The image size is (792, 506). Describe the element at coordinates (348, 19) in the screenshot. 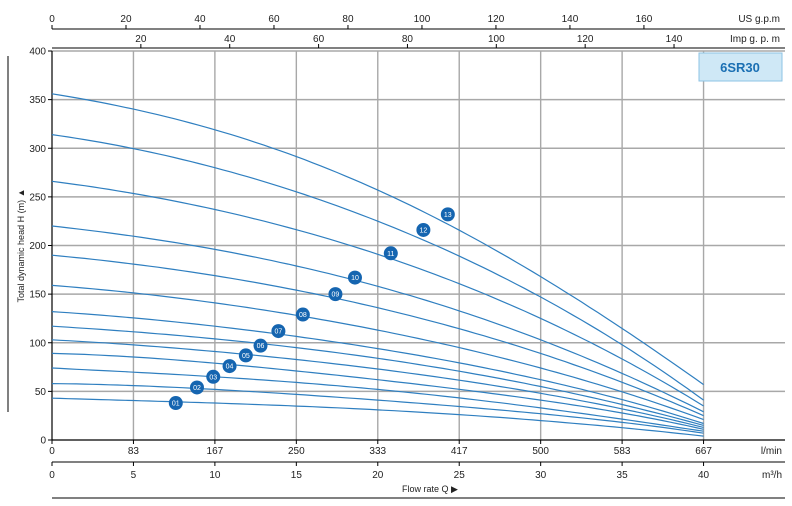

I see `us-gpm-tick-label: 80` at that location.